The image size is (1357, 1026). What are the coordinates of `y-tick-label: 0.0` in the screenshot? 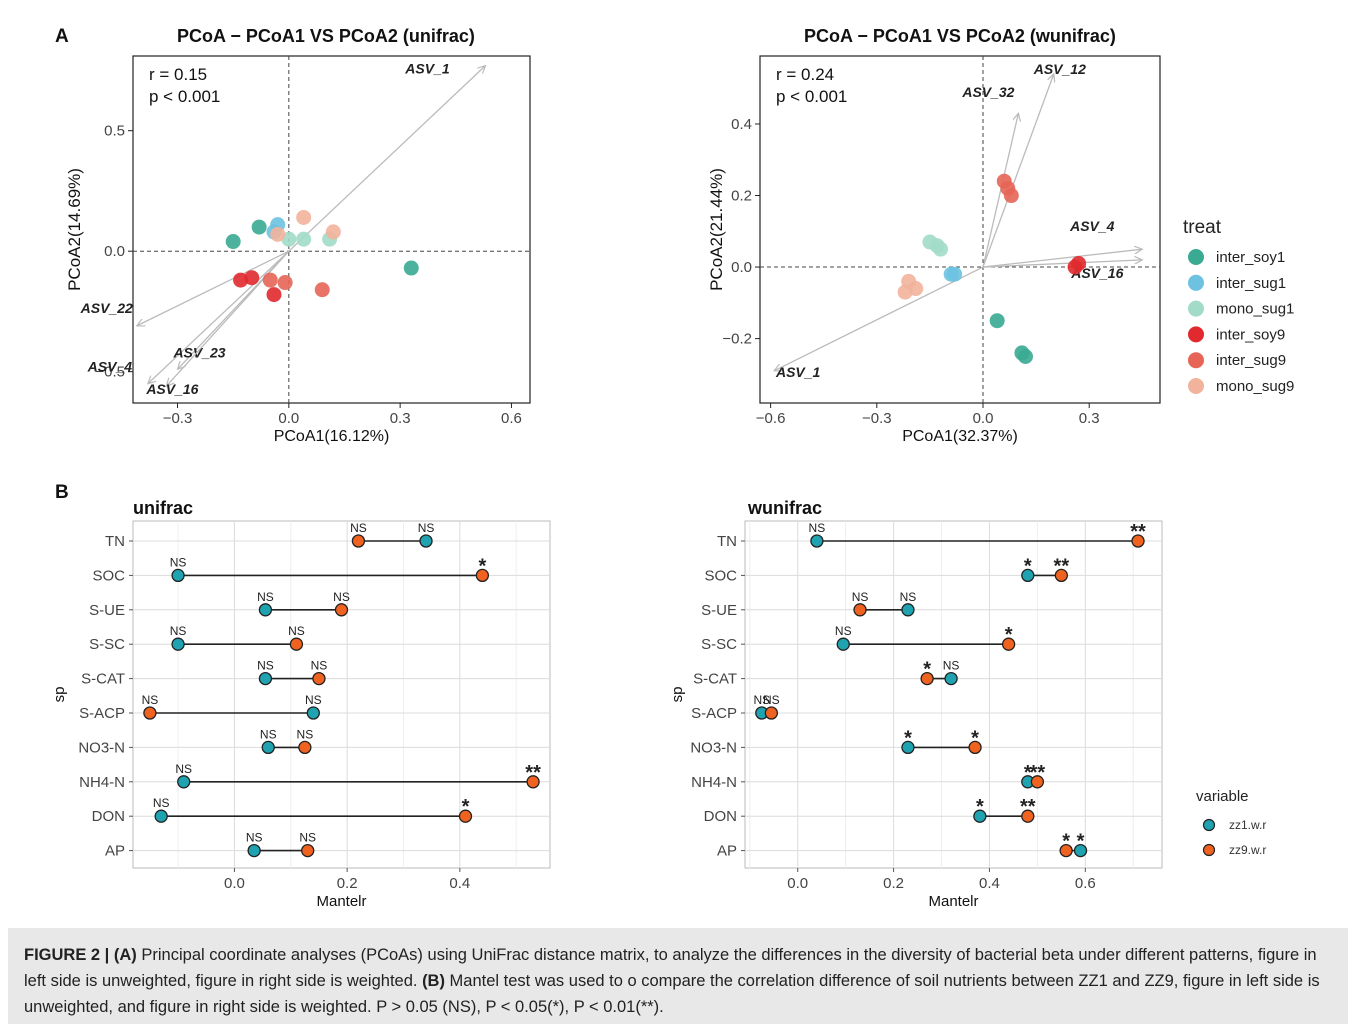 It's located at (114, 251).